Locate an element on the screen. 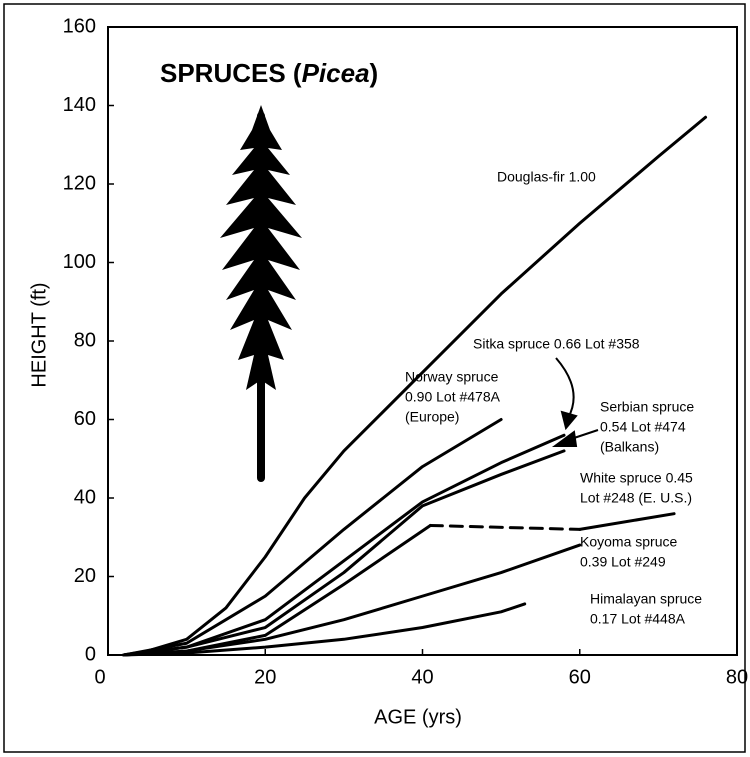 This screenshot has width=750, height=757. series-label: (Europe) is located at coordinates (432, 417).